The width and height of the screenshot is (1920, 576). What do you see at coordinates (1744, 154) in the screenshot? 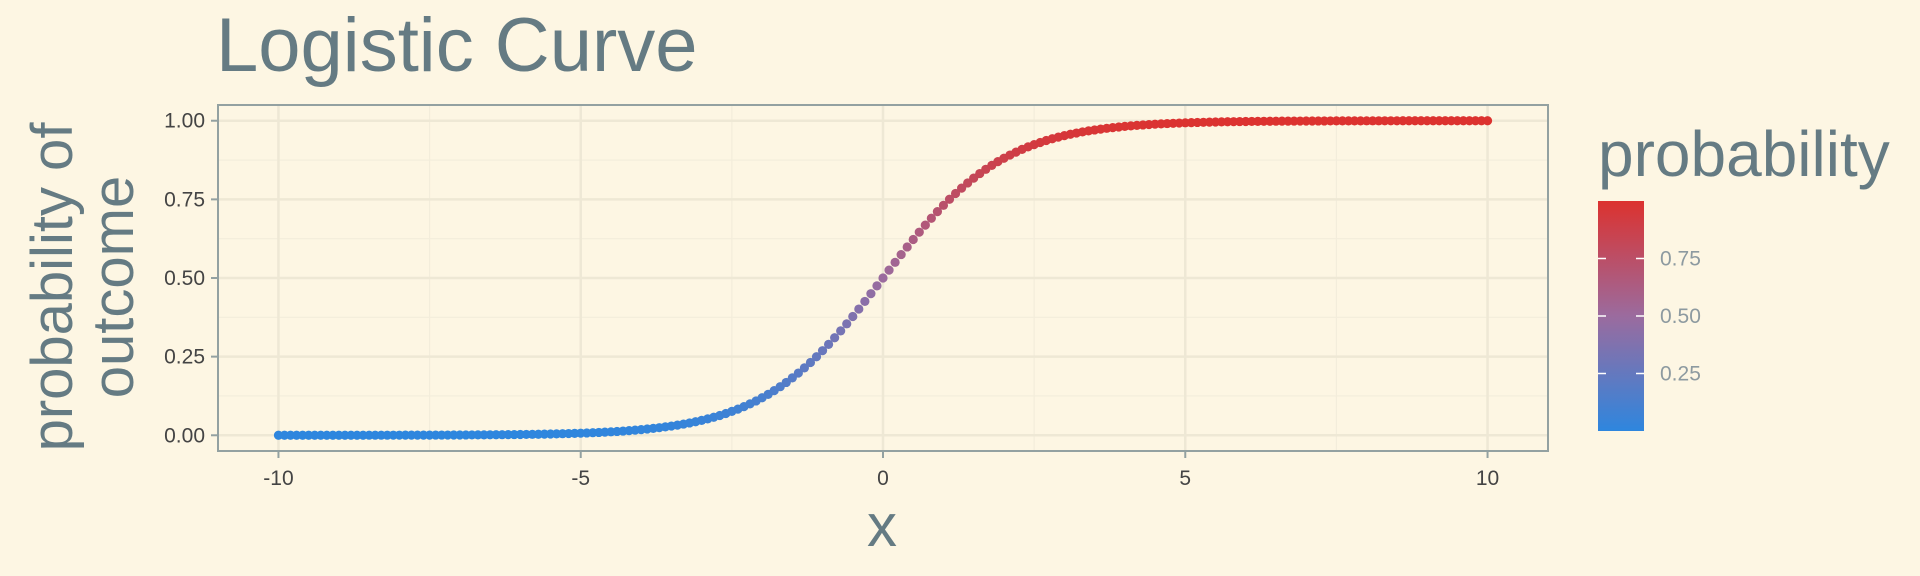
I see `legend-title: probability` at bounding box center [1744, 154].